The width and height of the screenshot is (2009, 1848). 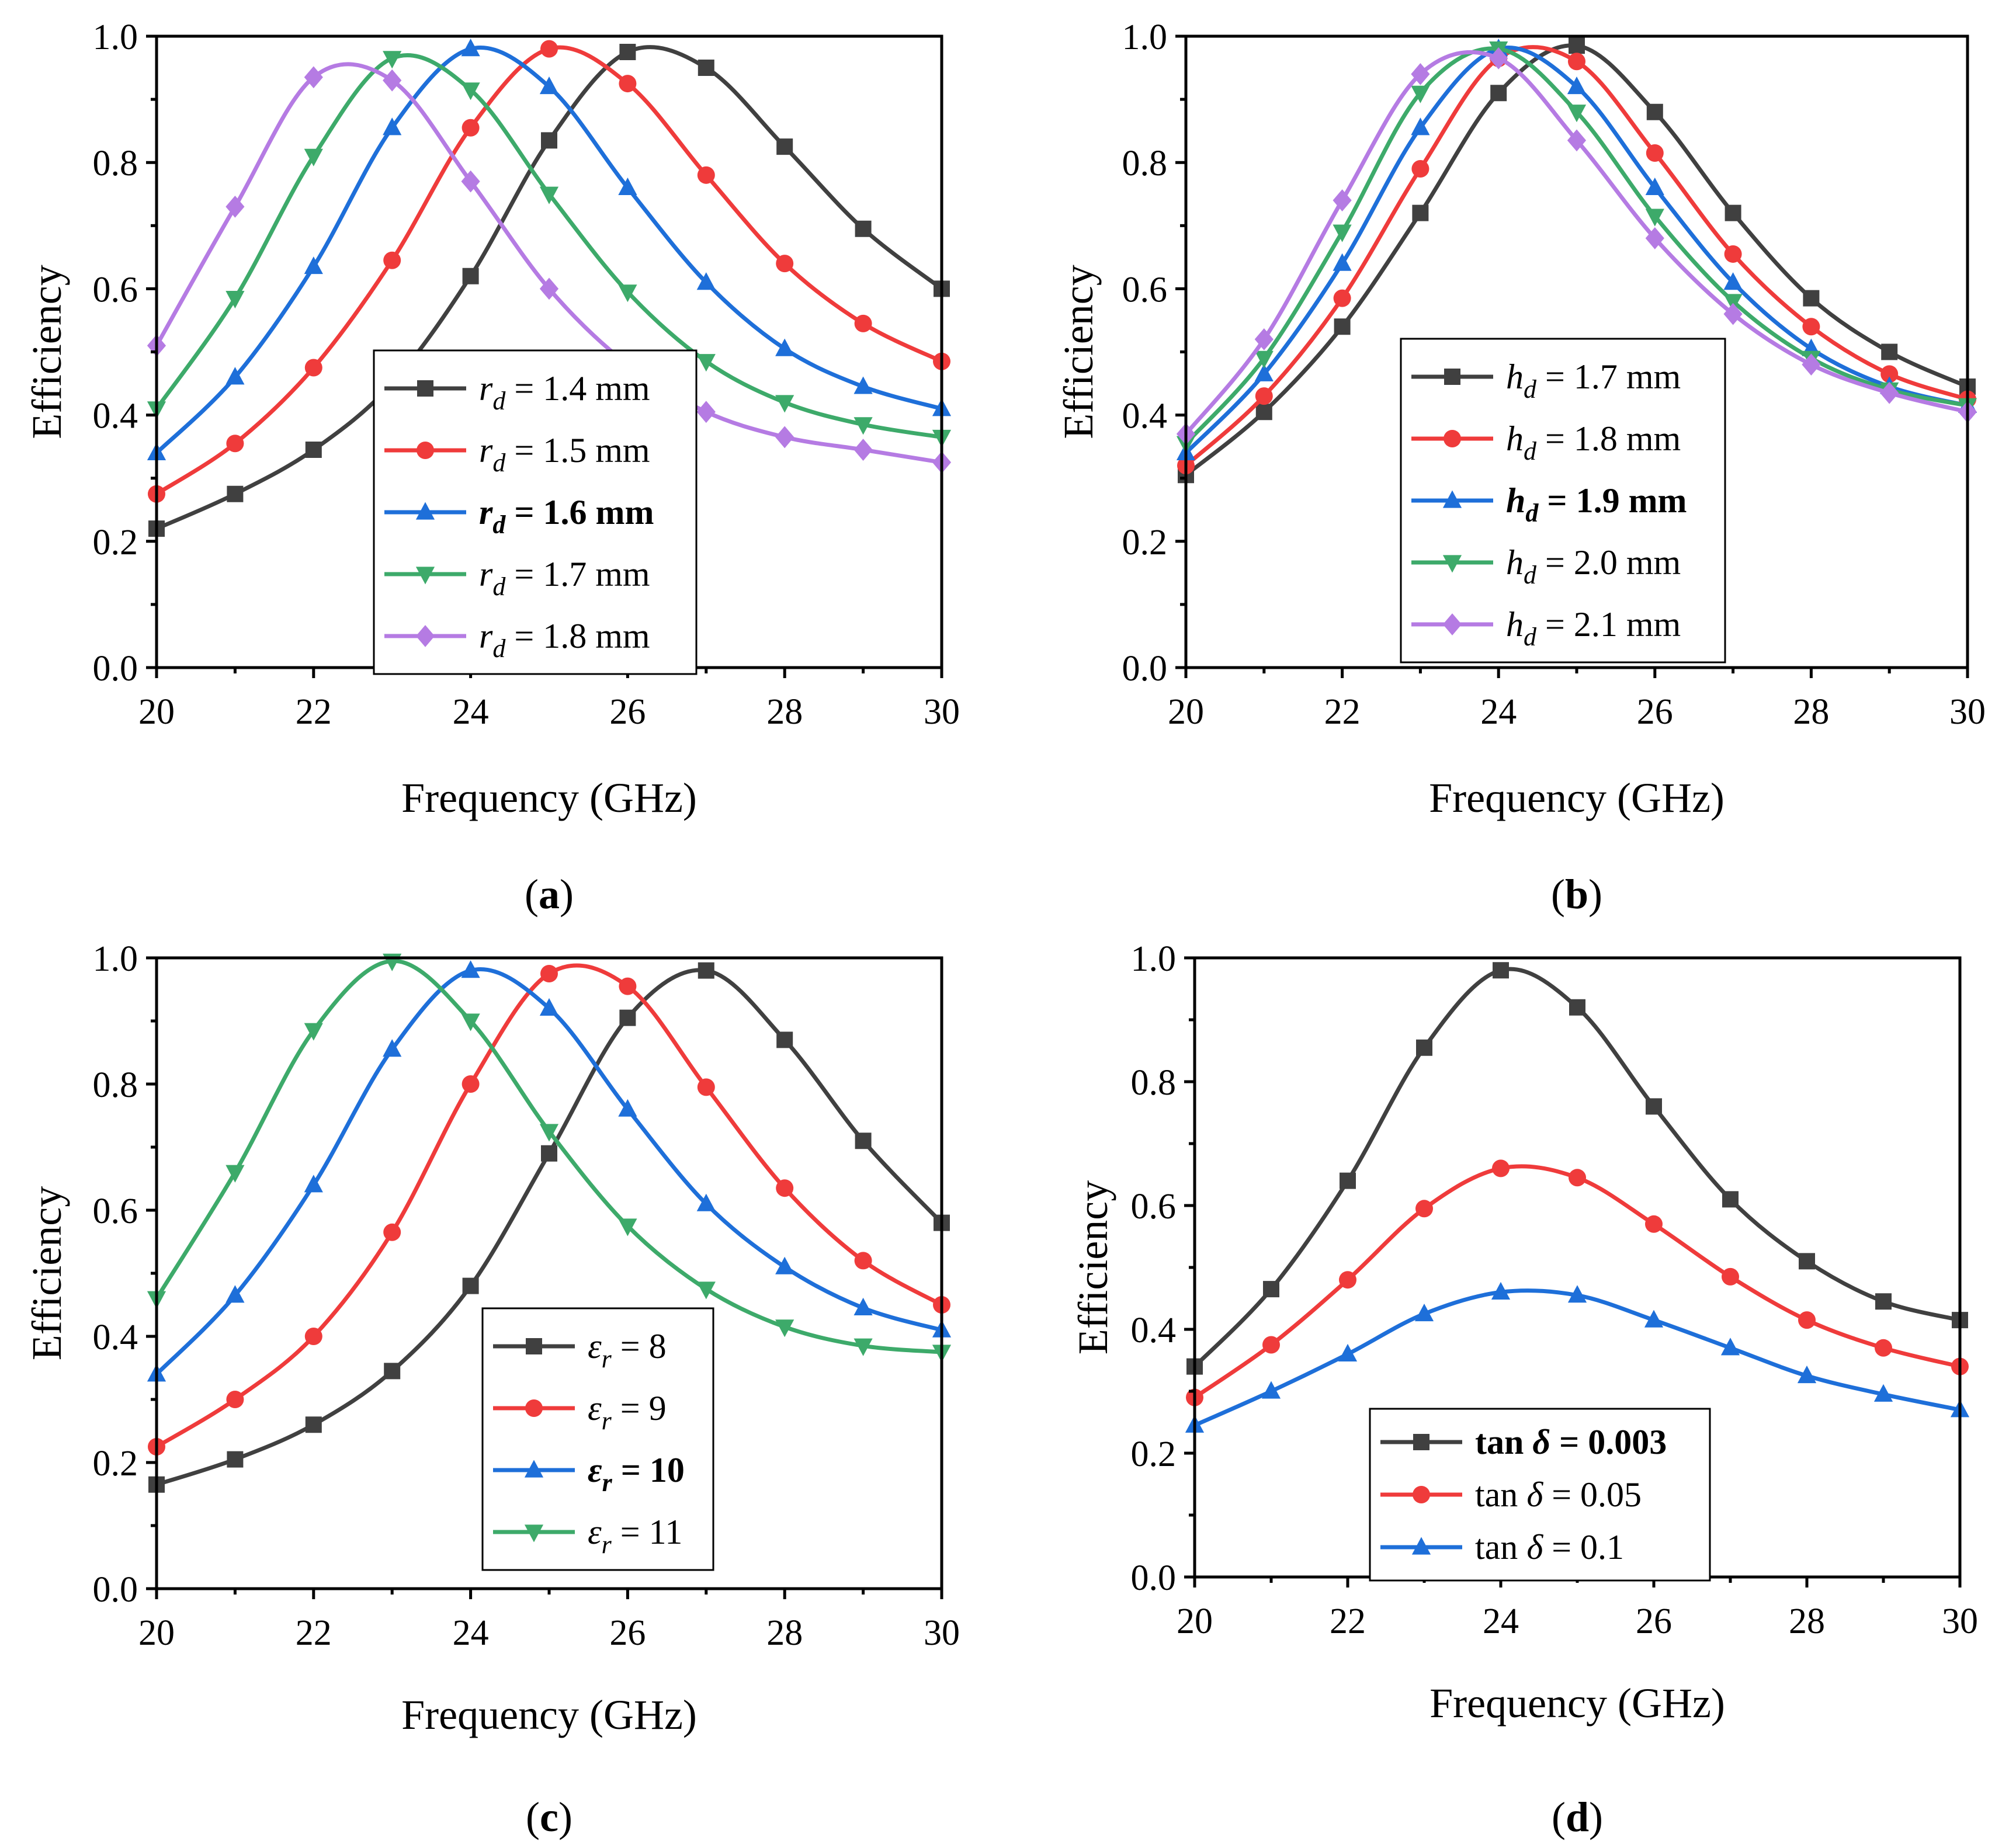 I want to click on legend-entry-1: εr = 8, so click(x=627, y=1350).